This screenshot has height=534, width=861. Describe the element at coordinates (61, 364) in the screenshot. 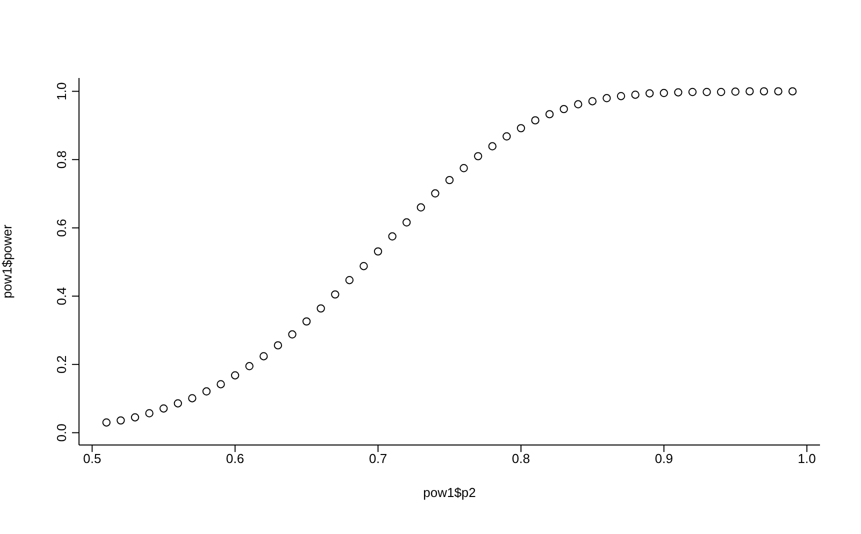

I see `y-tick-label: 0.2` at that location.